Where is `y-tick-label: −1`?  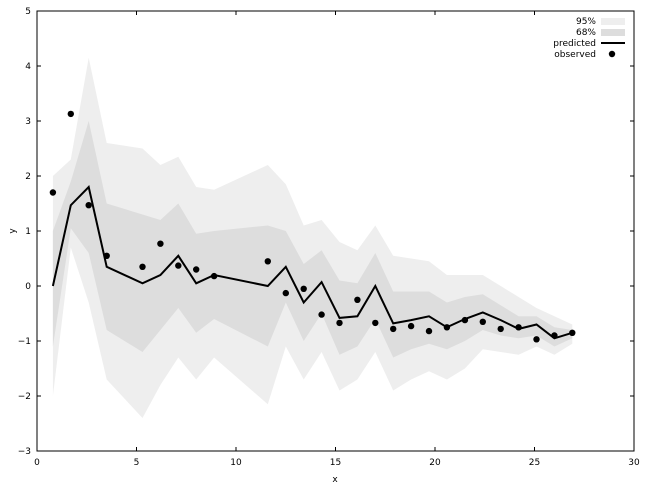
y-tick-label: −1 is located at coordinates (24, 342).